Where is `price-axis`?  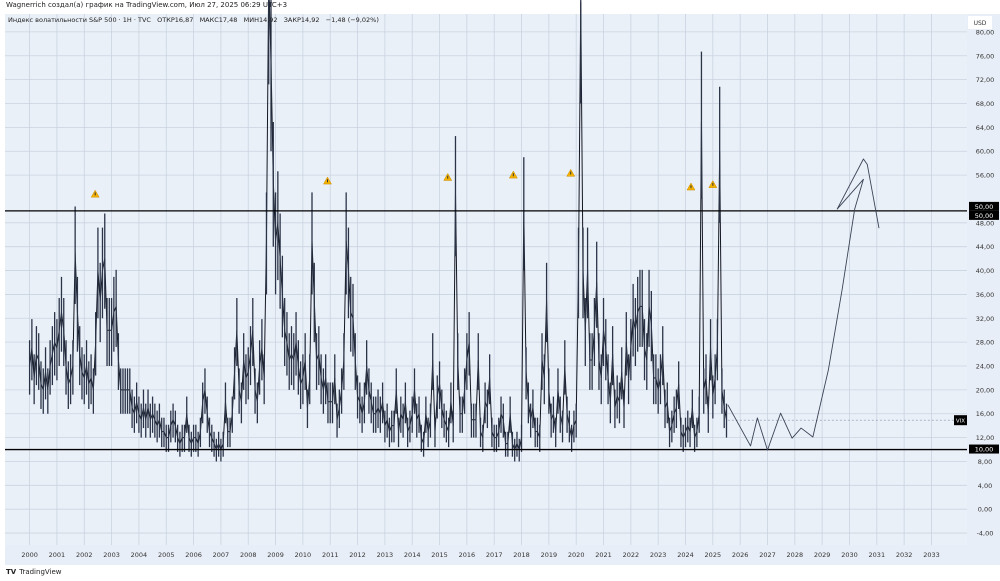 price-axis is located at coordinates (983, 289).